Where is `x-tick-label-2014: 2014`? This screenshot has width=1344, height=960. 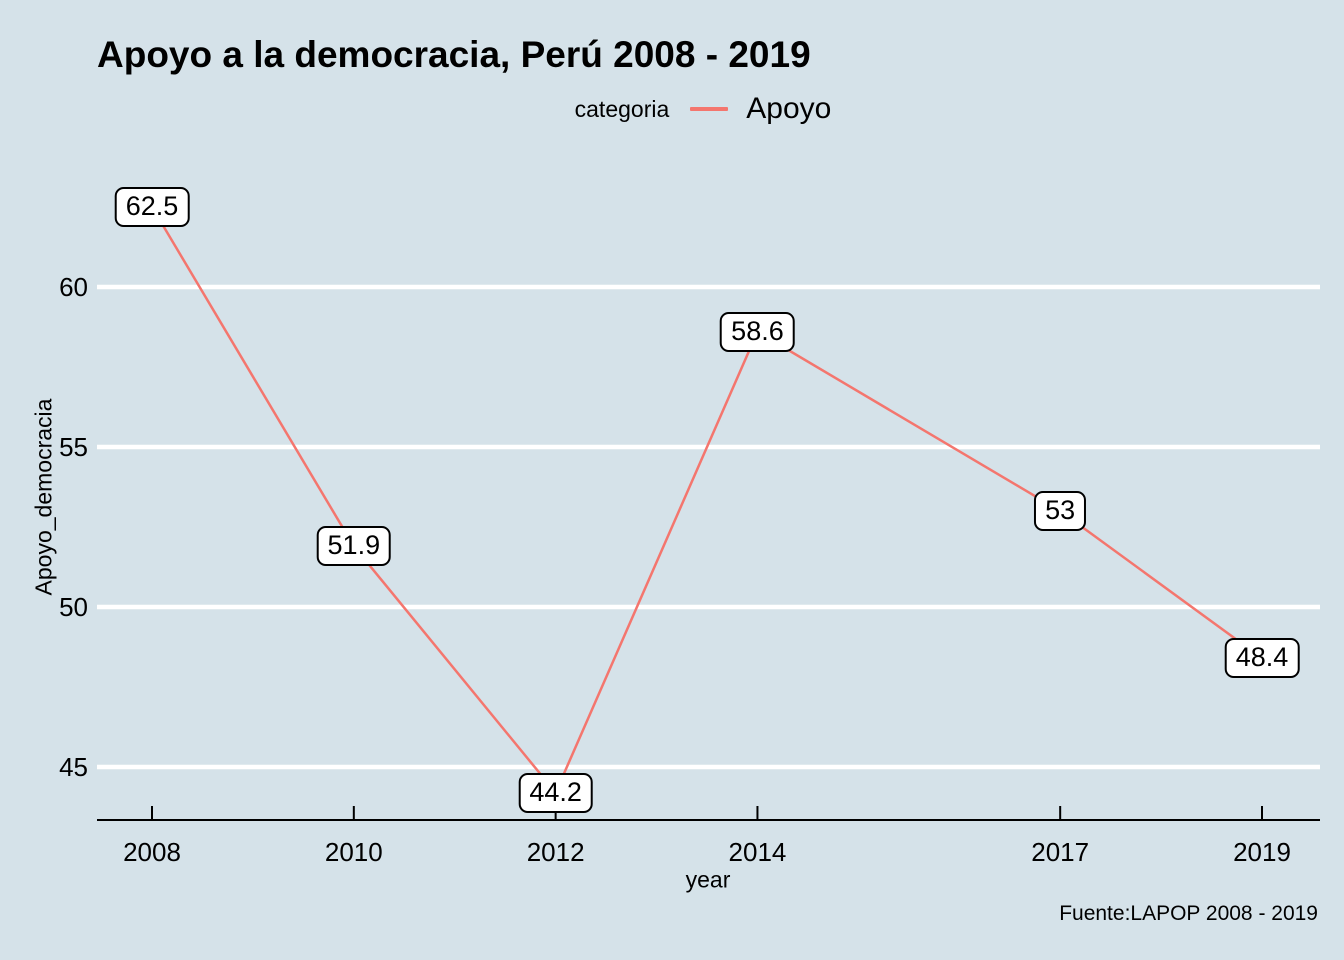
x-tick-label-2014: 2014 is located at coordinates (757, 852).